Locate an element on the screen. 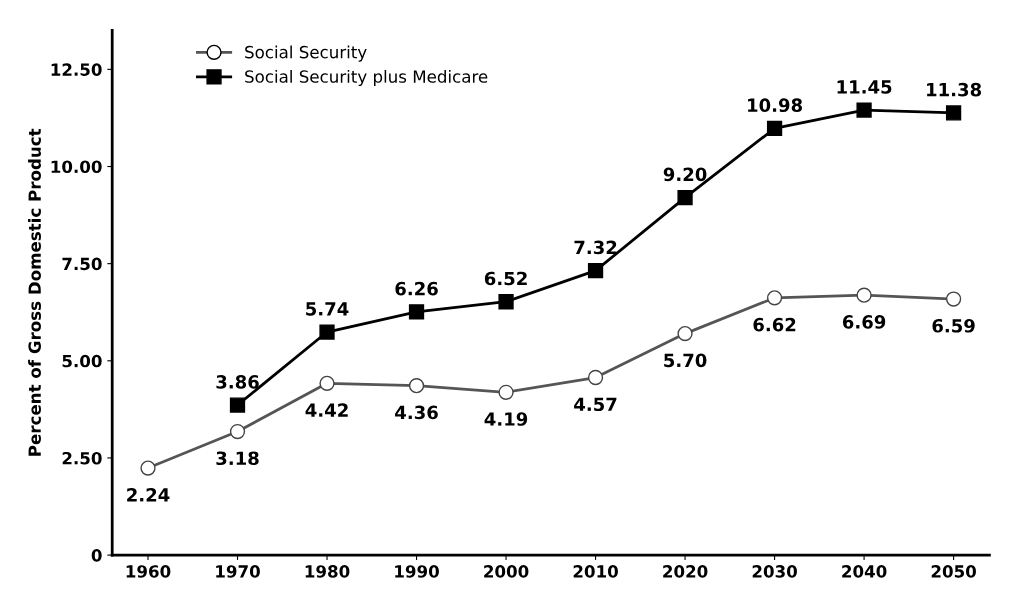 Image resolution: width=1020 pixels, height=610 pixels. data-label: 7.32 is located at coordinates (595, 247).